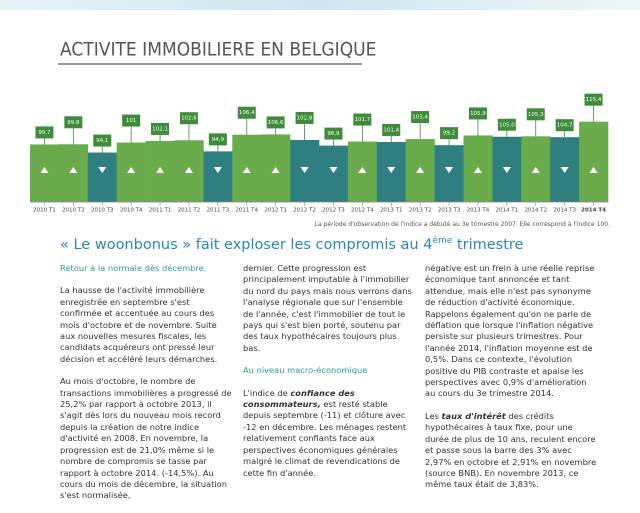 This screenshot has width=640, height=513. What do you see at coordinates (507, 211) in the screenshot?
I see `x-tick-label: 2014 T1` at bounding box center [507, 211].